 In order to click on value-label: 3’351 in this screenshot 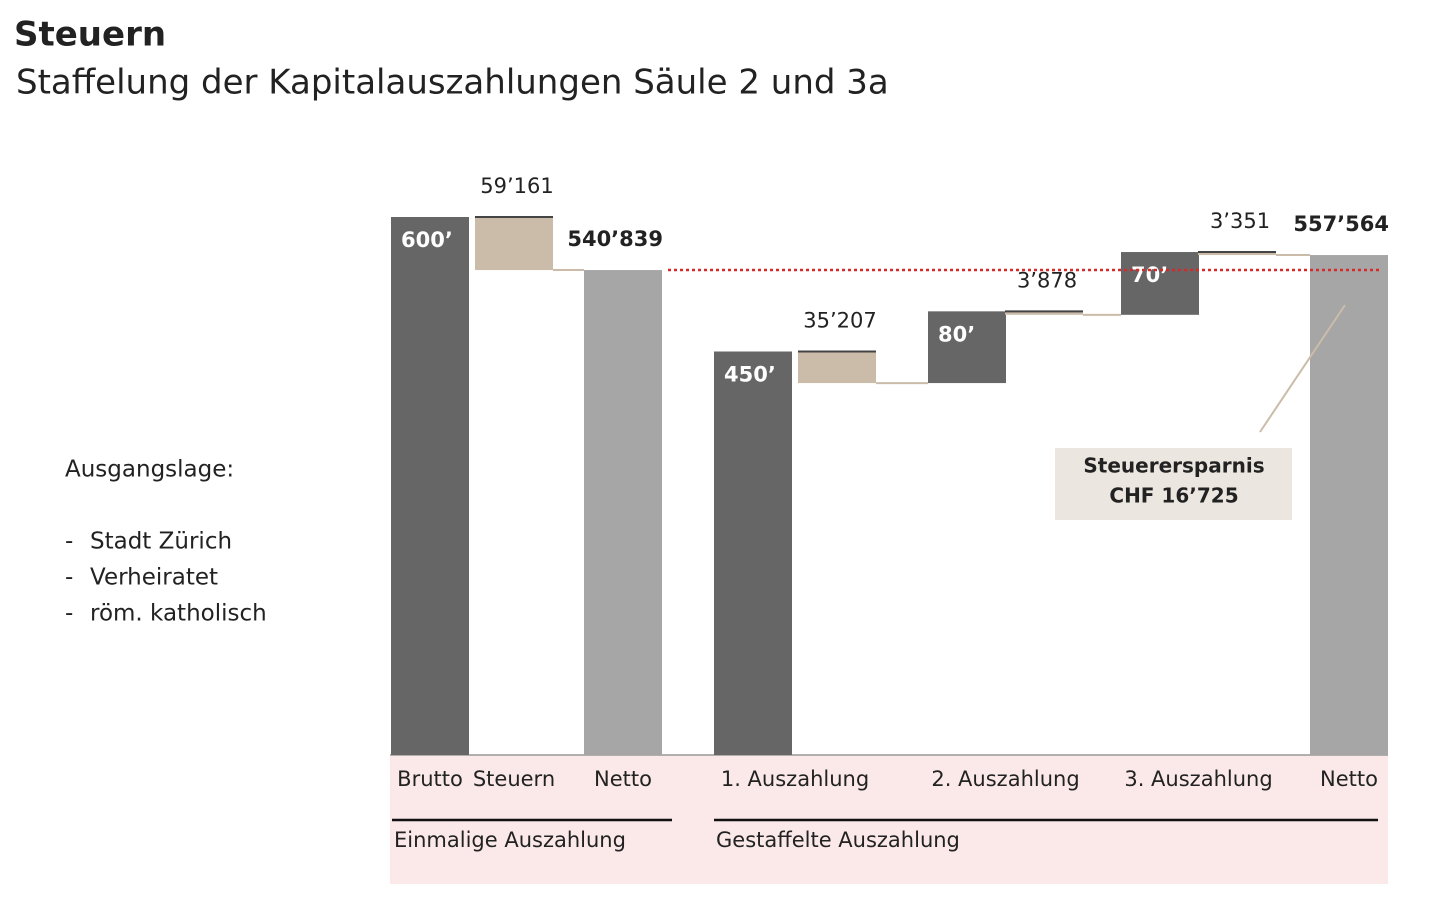, I will do `click(1240, 221)`.